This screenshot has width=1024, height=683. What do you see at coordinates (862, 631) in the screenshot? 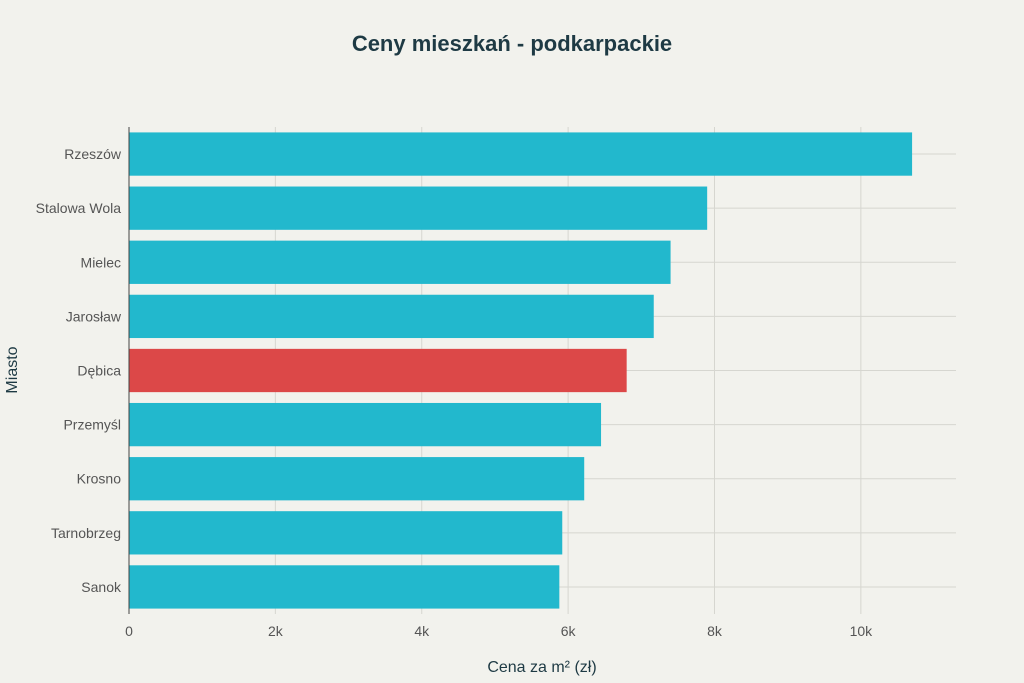
I see `x-tick-label: 10k` at bounding box center [862, 631].